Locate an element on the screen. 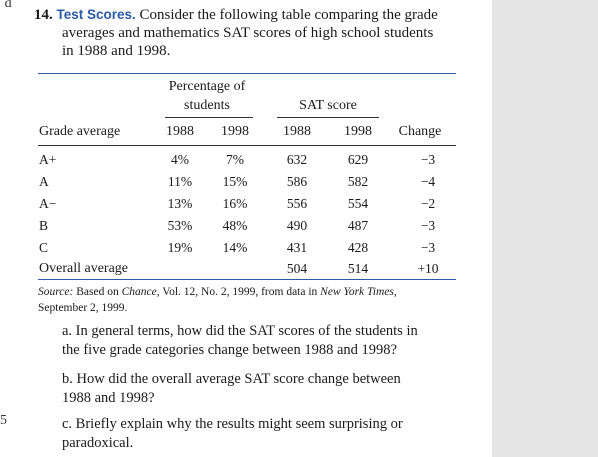 Image resolution: width=598 pixels, height=457 pixels. col-header-pct-1998: 1998 is located at coordinates (235, 131).